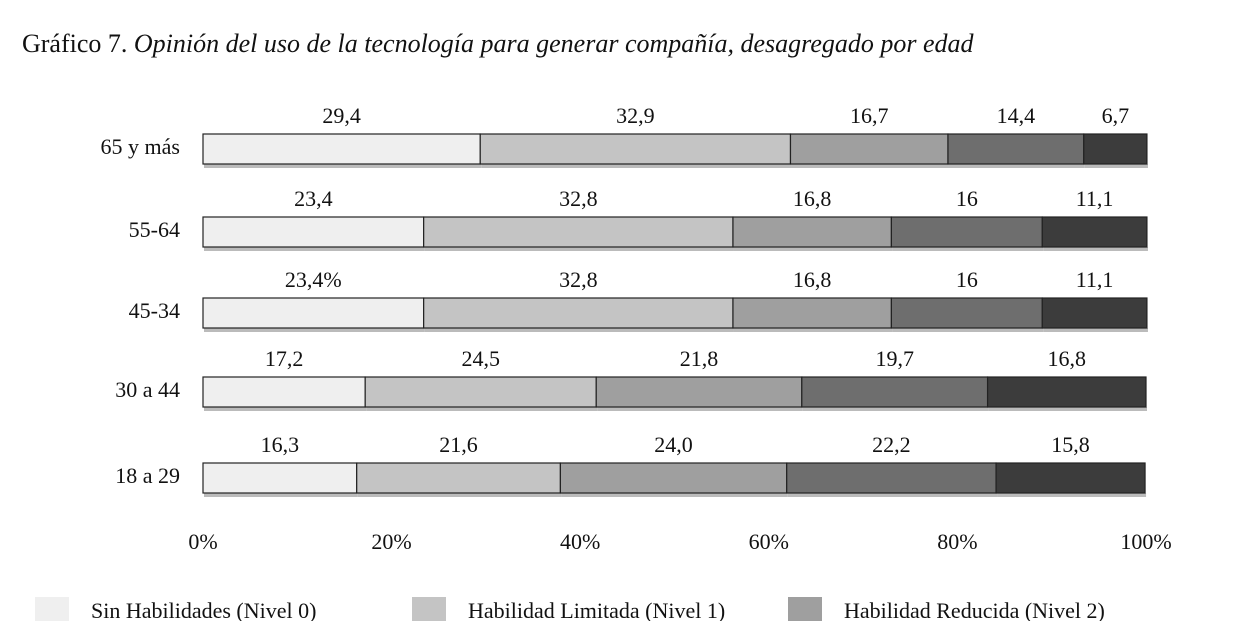 Image resolution: width=1242 pixels, height=621 pixels. I want to click on value-label: 6,7, so click(1116, 115).